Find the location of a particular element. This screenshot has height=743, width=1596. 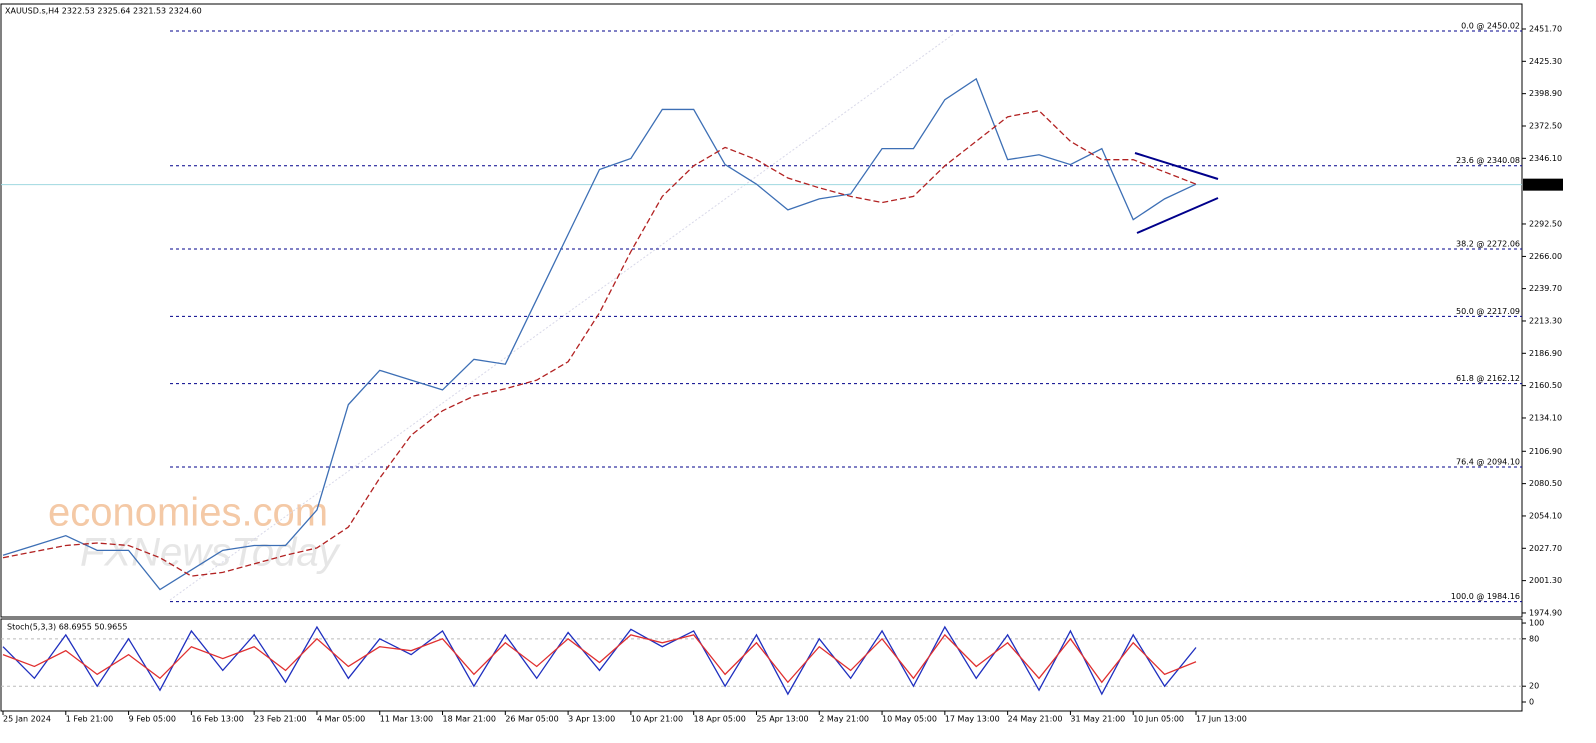

fib-label: 23.6 @ 2340.08 is located at coordinates (1488, 160).